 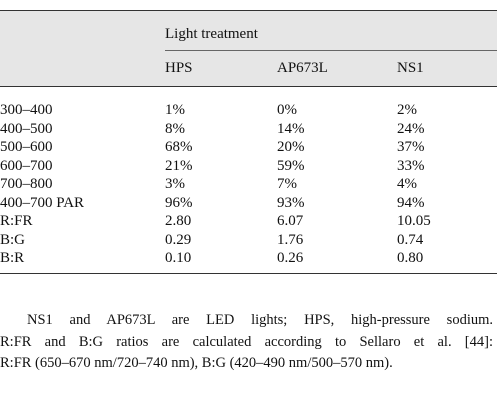 I want to click on table-cell: 96%, so click(x=179, y=202).